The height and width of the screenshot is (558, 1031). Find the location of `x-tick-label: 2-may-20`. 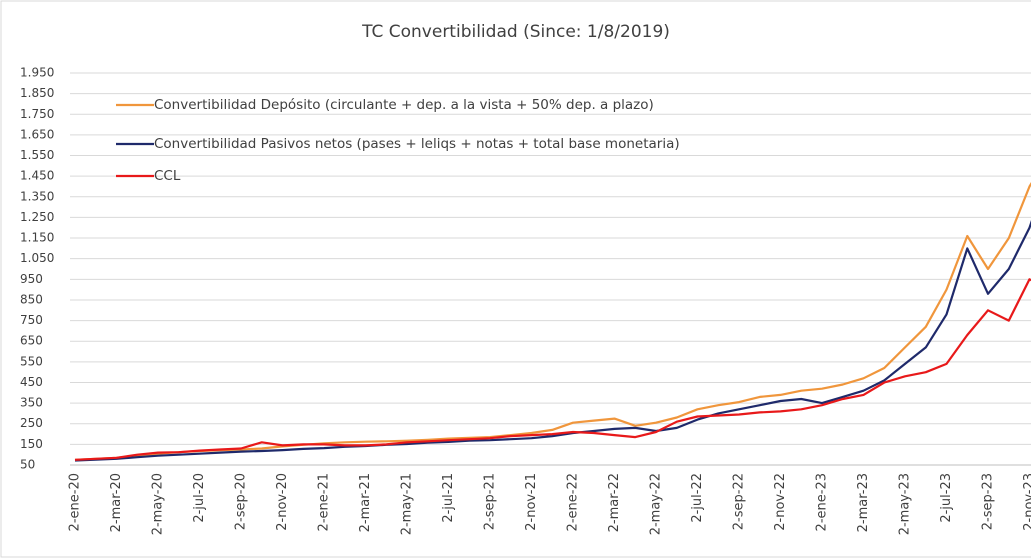

x-tick-label: 2-may-20 is located at coordinates (158, 504).